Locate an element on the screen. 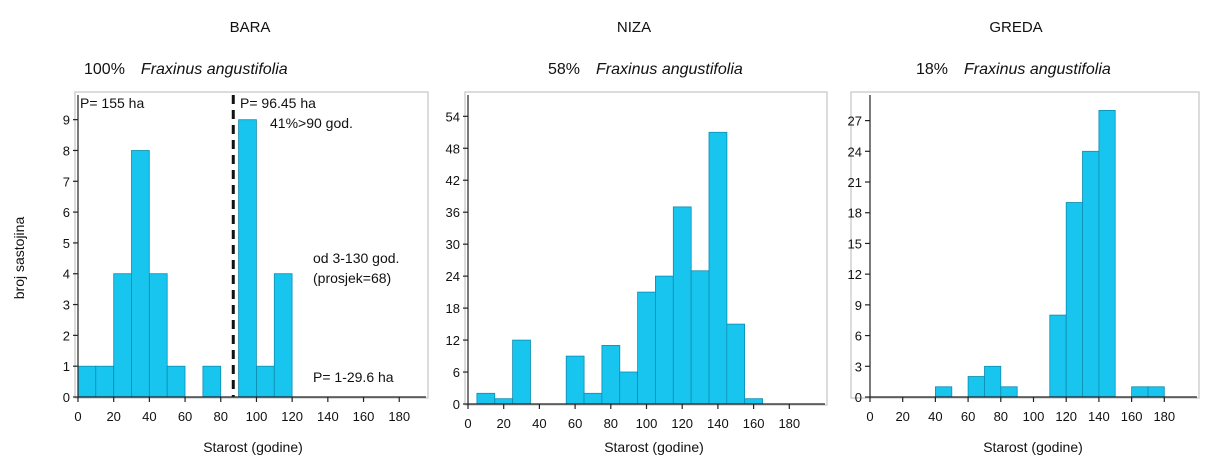 The height and width of the screenshot is (461, 1209). y-tick-label: 15 is located at coordinates (855, 243).